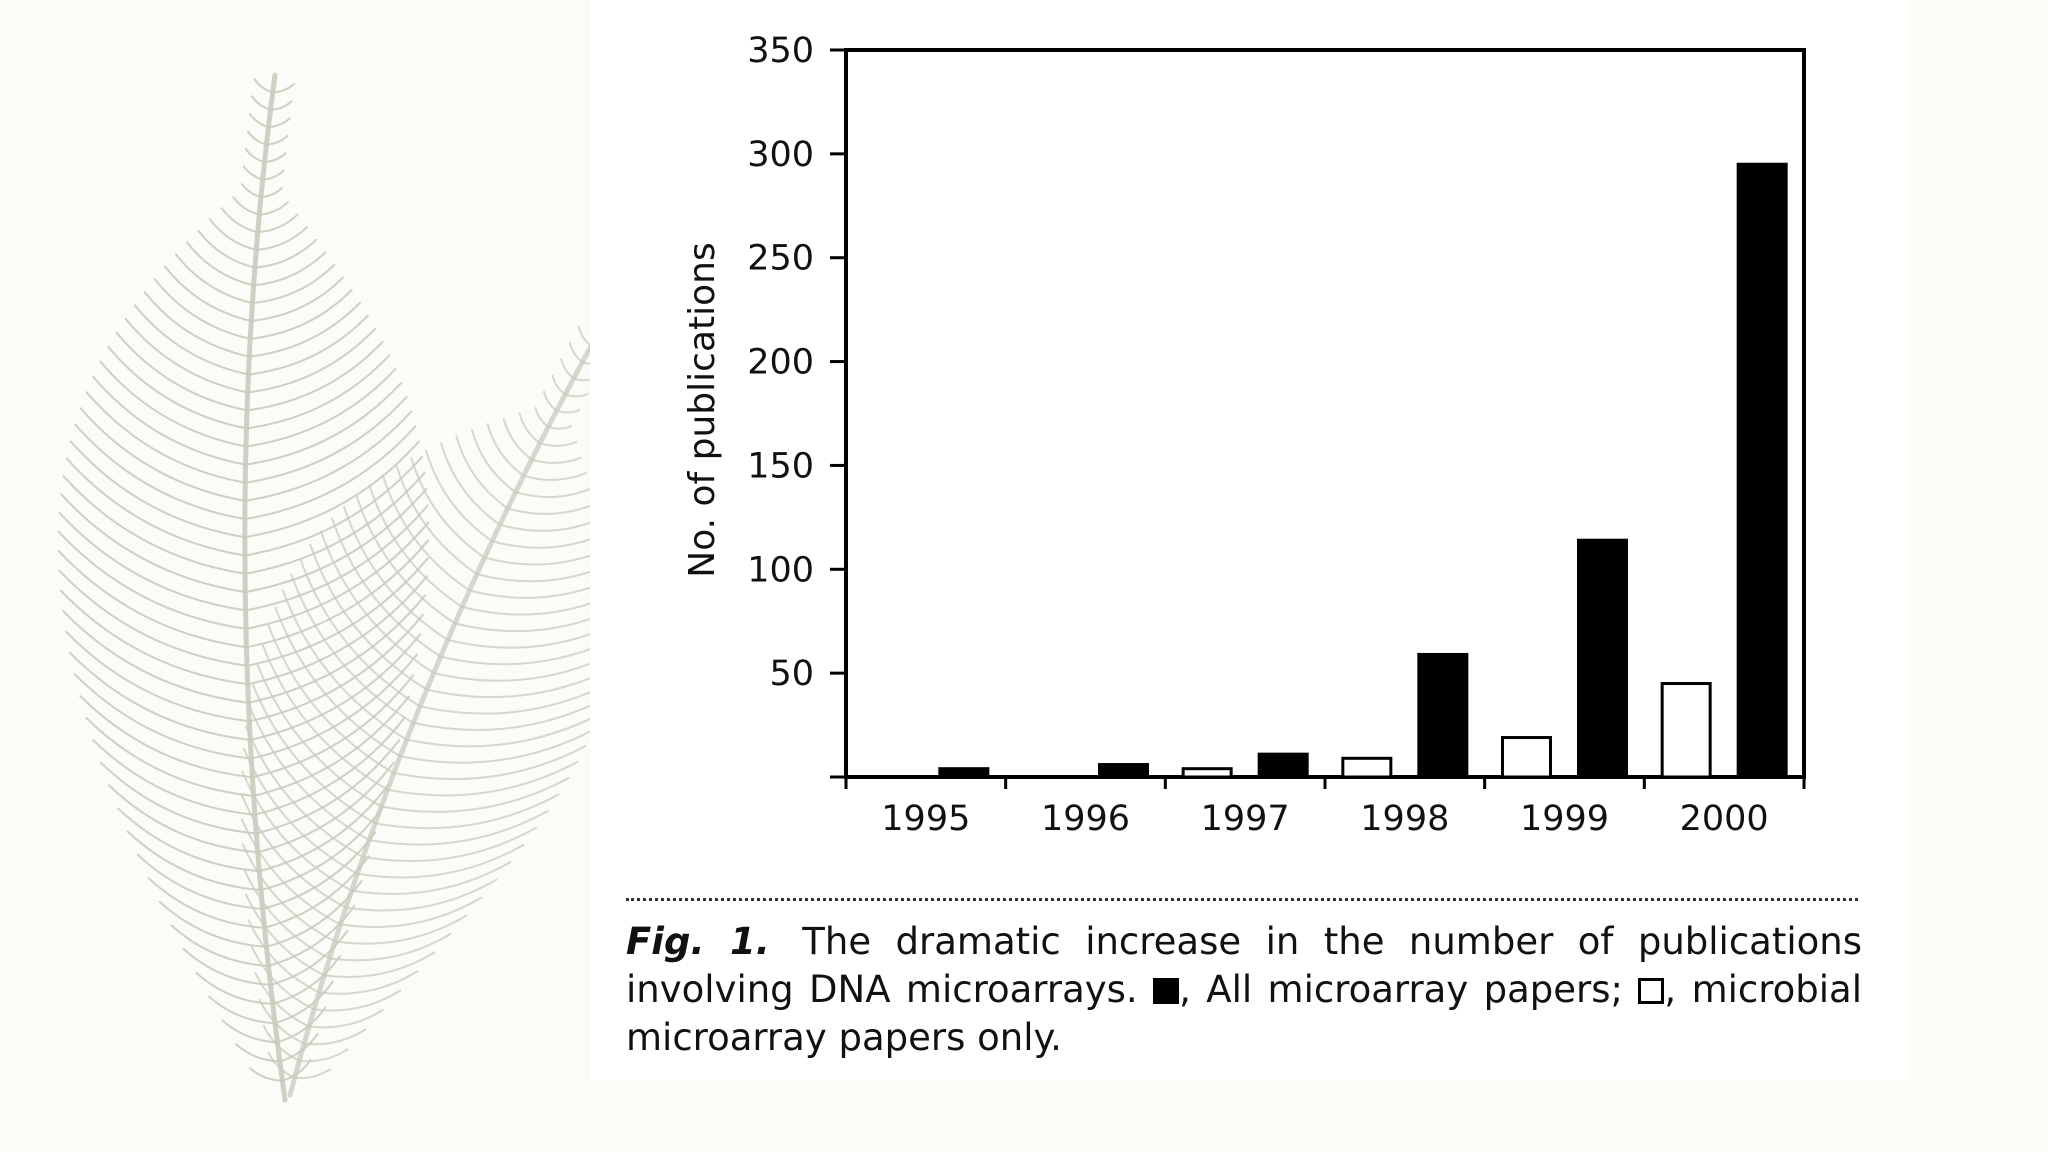 The image size is (2048, 1152). What do you see at coordinates (698, 941) in the screenshot?
I see `figure-label: Fig. 1.` at bounding box center [698, 941].